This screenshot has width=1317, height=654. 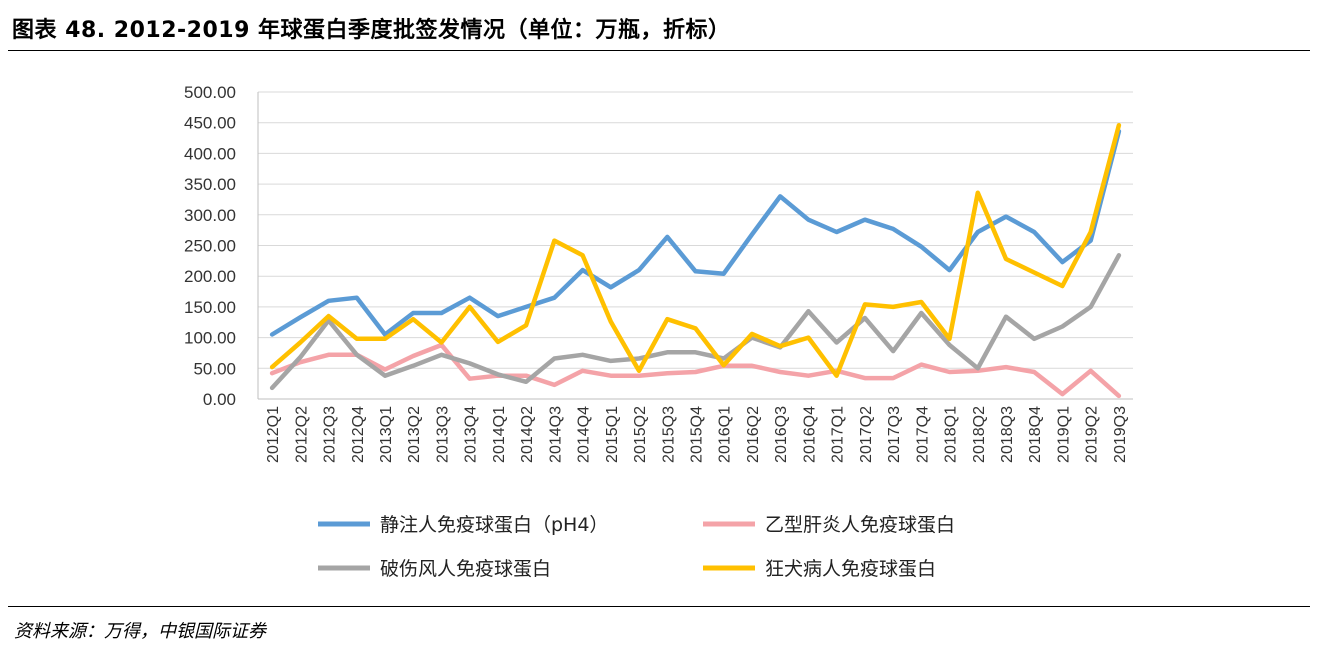 What do you see at coordinates (210, 184) in the screenshot?
I see `y-tick-label: 350.00` at bounding box center [210, 184].